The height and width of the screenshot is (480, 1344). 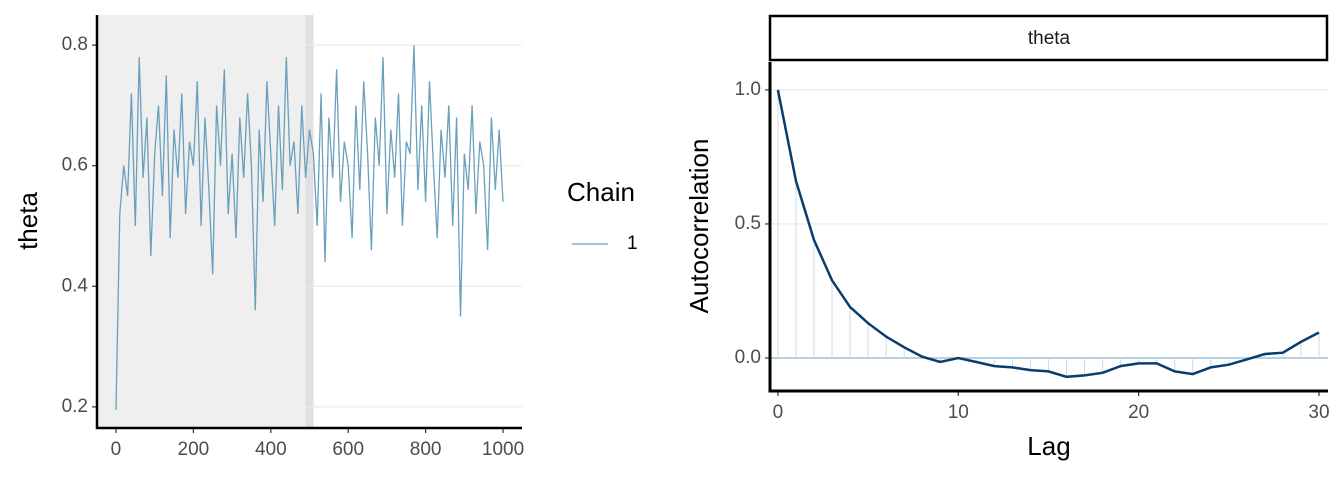 What do you see at coordinates (748, 223) in the screenshot?
I see `y-tick-label: 0.5` at bounding box center [748, 223].